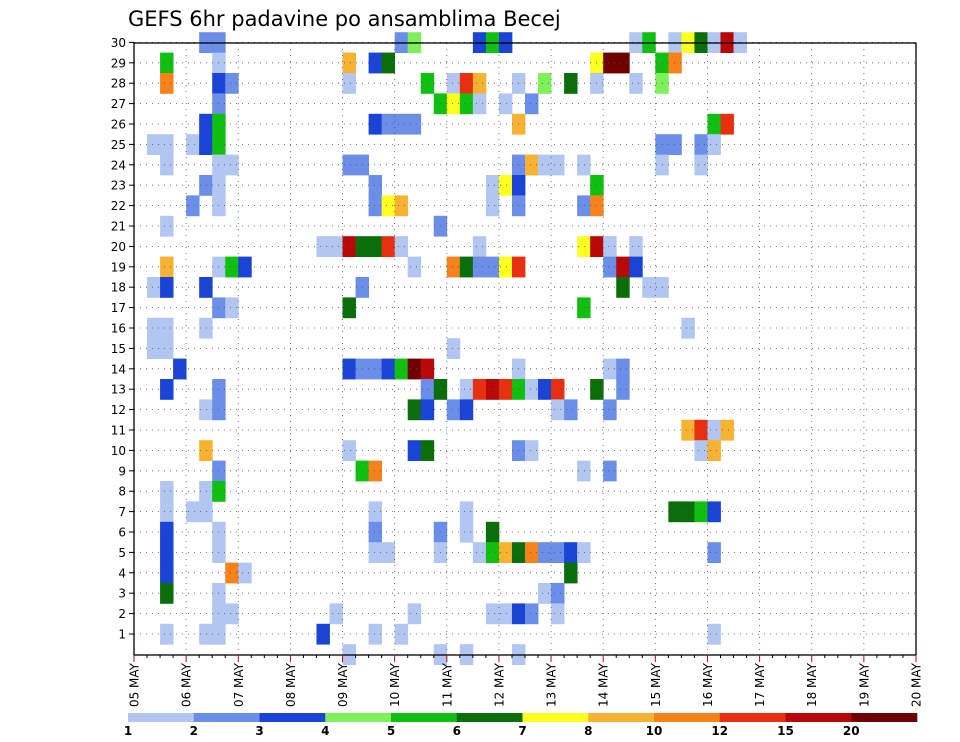 Image resolution: width=960 pixels, height=742 pixels. Describe the element at coordinates (291, 684) in the screenshot. I see `x-tick-label: 08 MAY` at that location.